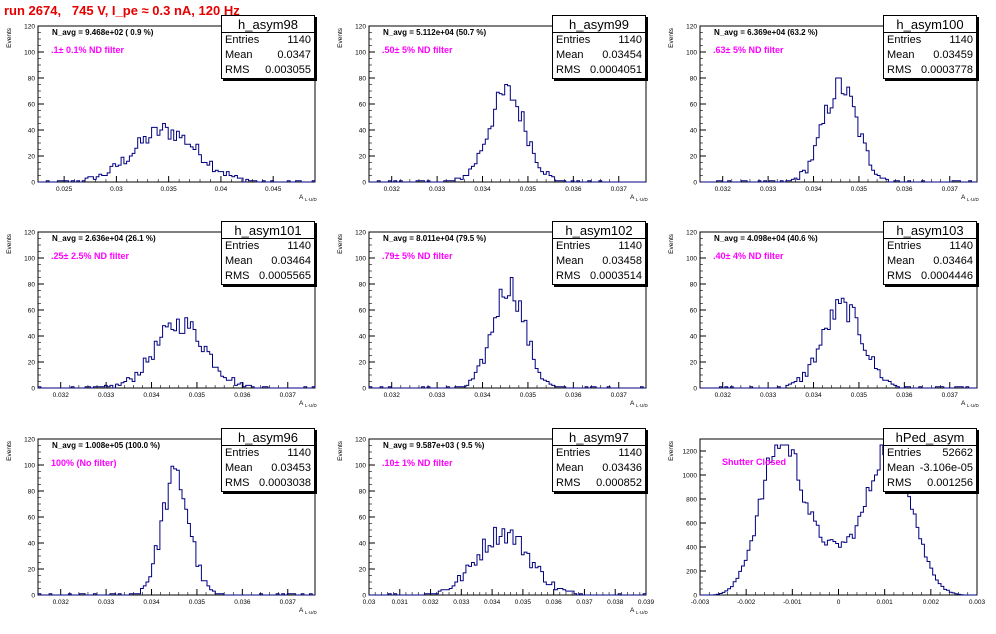 The width and height of the screenshot is (996, 634). Describe the element at coordinates (103, 32) in the screenshot. I see `navg-label: N_avg = 9.468e+02 ( 0.9 %)` at that location.